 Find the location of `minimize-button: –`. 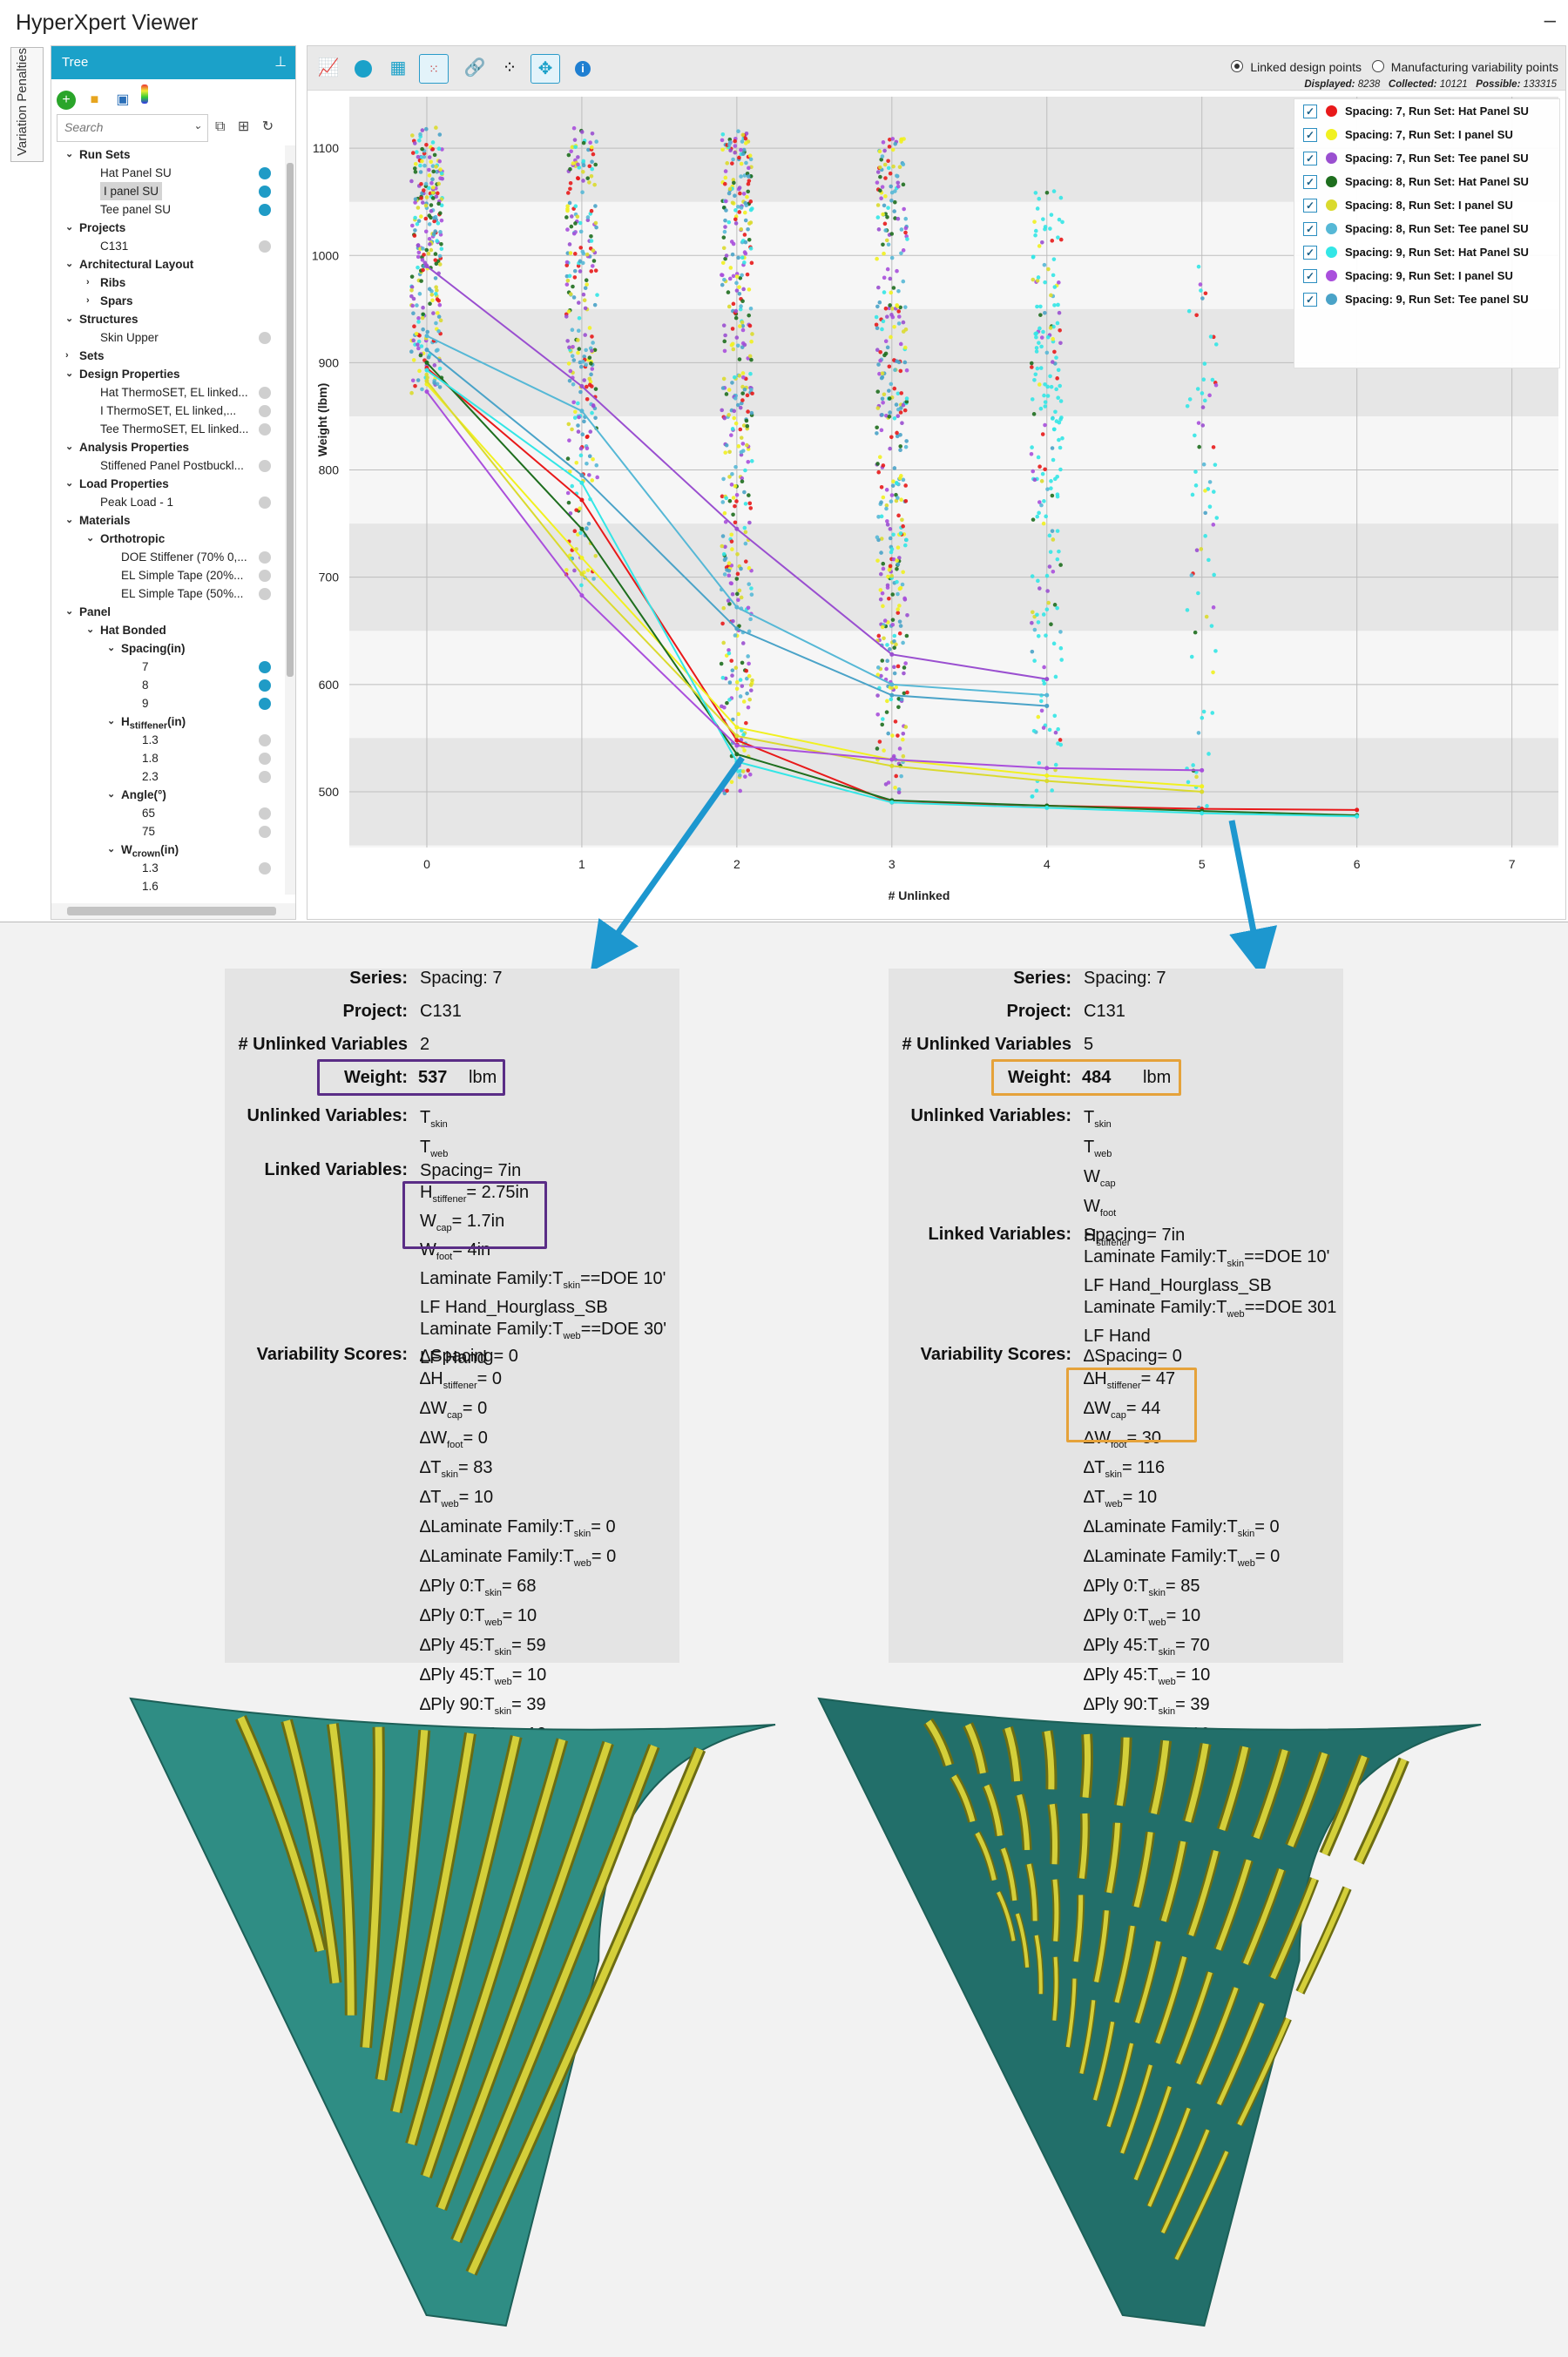

minimize-button: – is located at coordinates (1550, 20).